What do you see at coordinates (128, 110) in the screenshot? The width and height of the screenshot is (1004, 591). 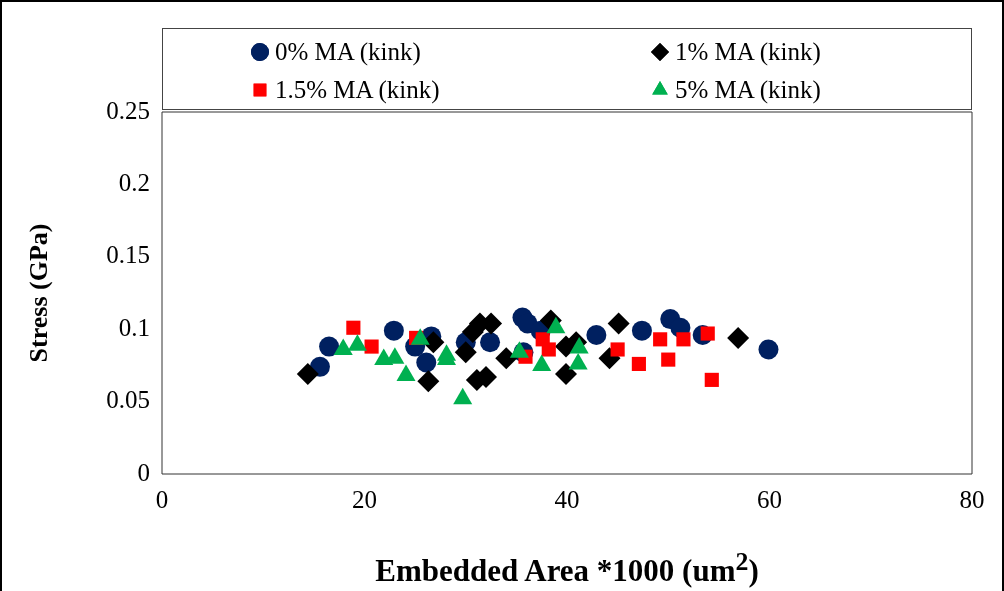 I see `y-tick-label: 0.25` at bounding box center [128, 110].